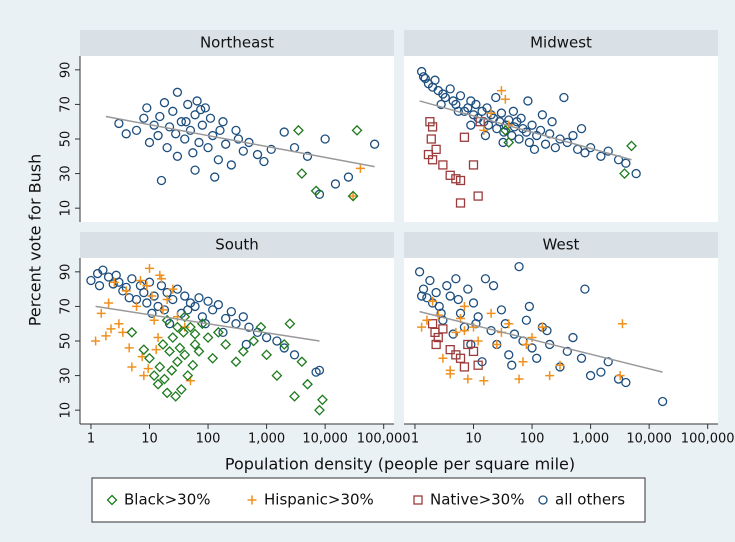 This screenshot has width=735, height=542. What do you see at coordinates (66, 306) in the screenshot?
I see `y-tick-label: 70` at bounding box center [66, 306].